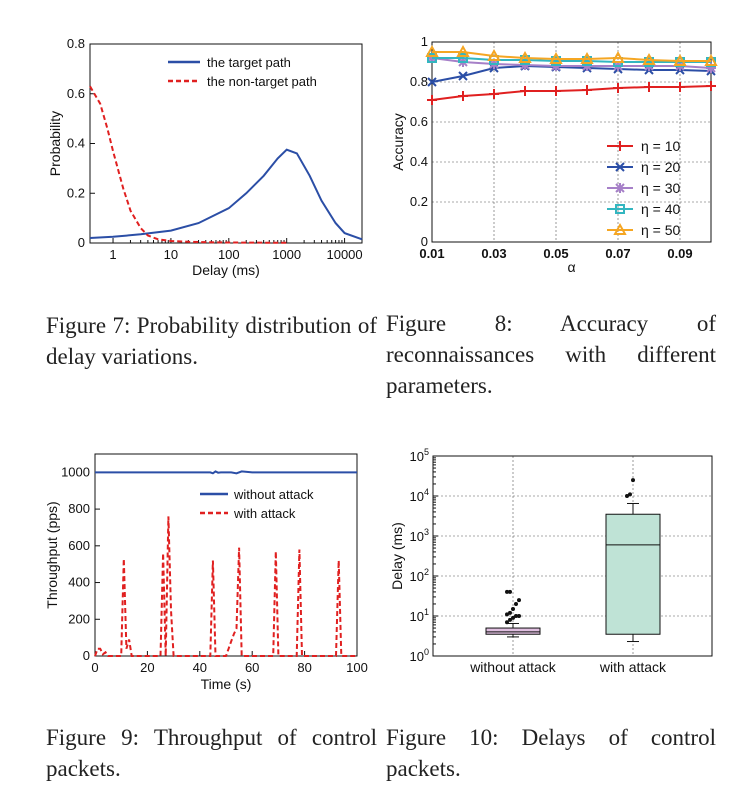 This screenshot has height=796, width=747. What do you see at coordinates (147, 667) in the screenshot?
I see `fig9-x-tick-label: 20` at bounding box center [147, 667].